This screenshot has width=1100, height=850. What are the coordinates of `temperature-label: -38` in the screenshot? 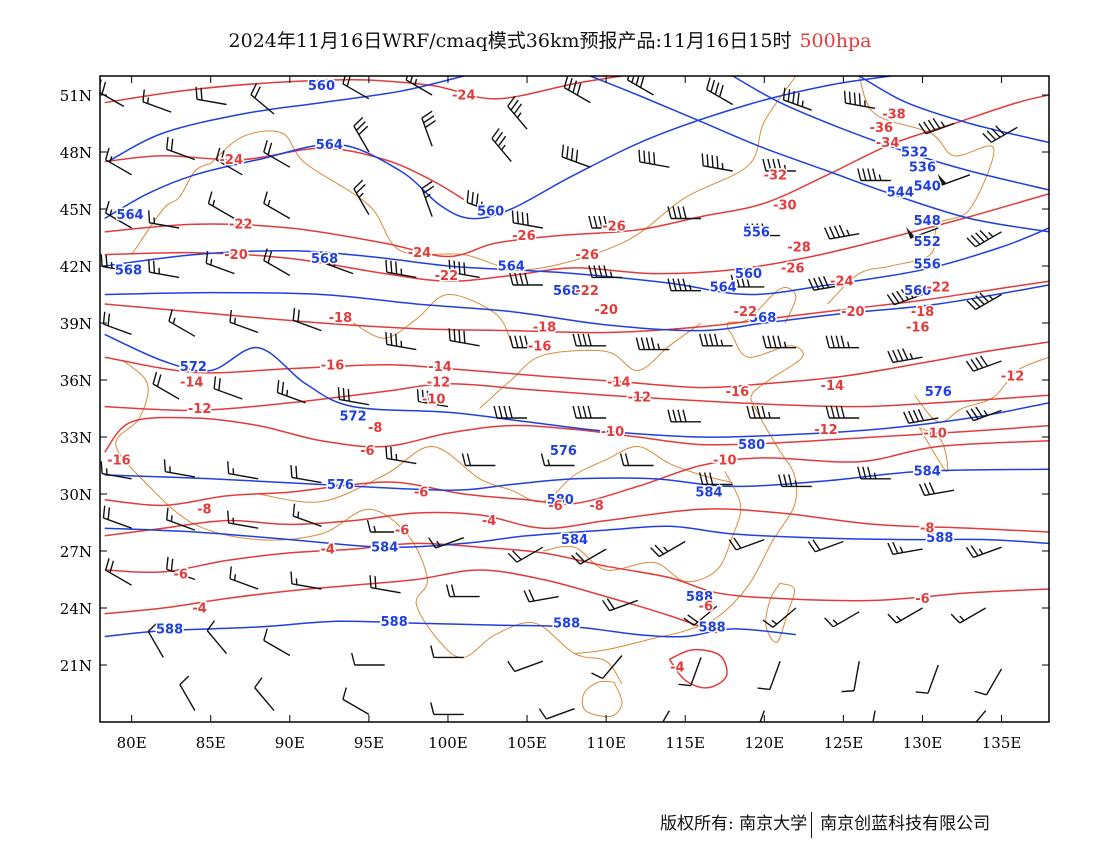 It's located at (894, 115).